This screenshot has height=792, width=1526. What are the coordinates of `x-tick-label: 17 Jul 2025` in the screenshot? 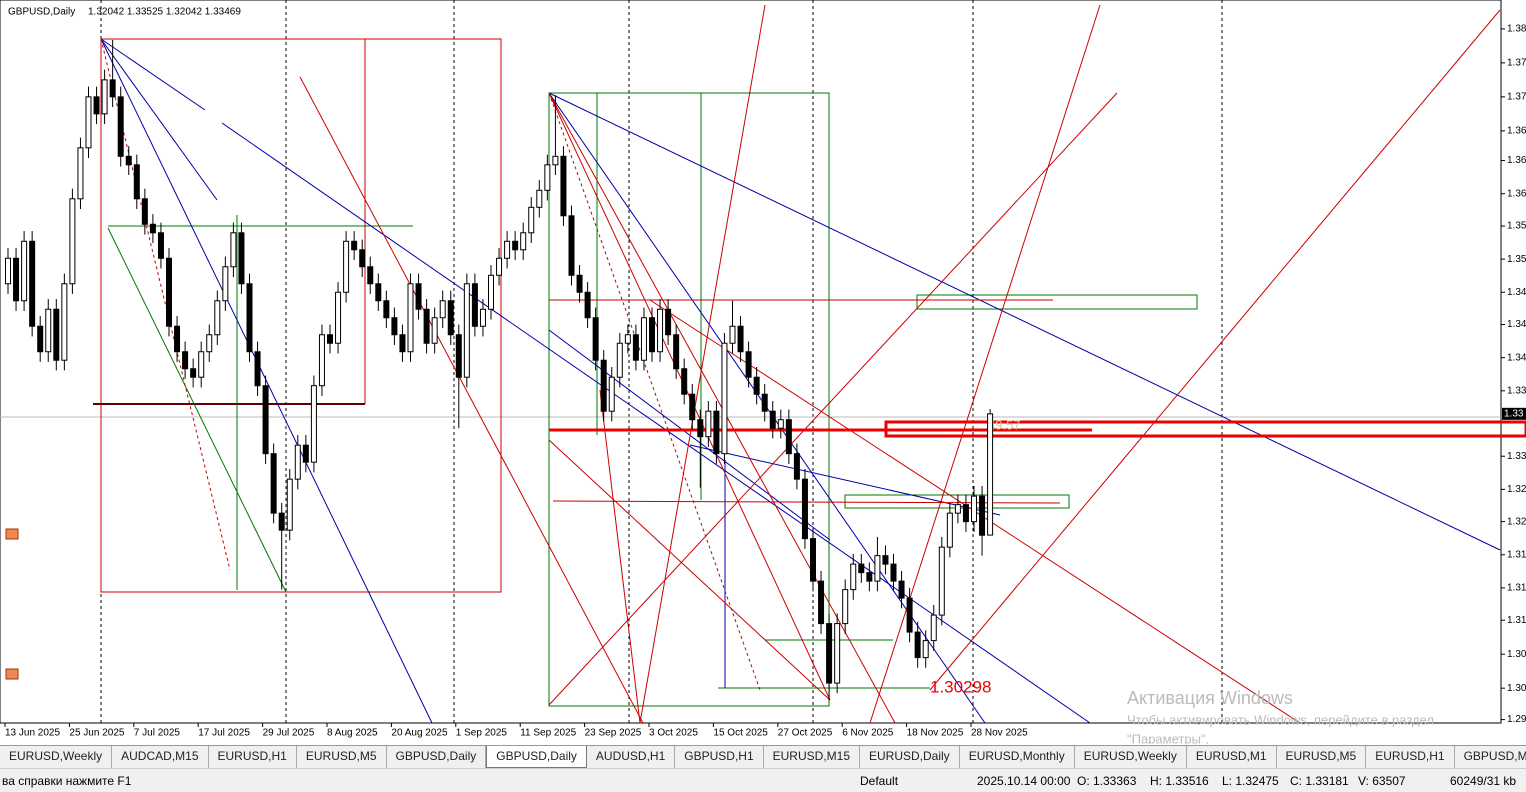 It's located at (224, 733).